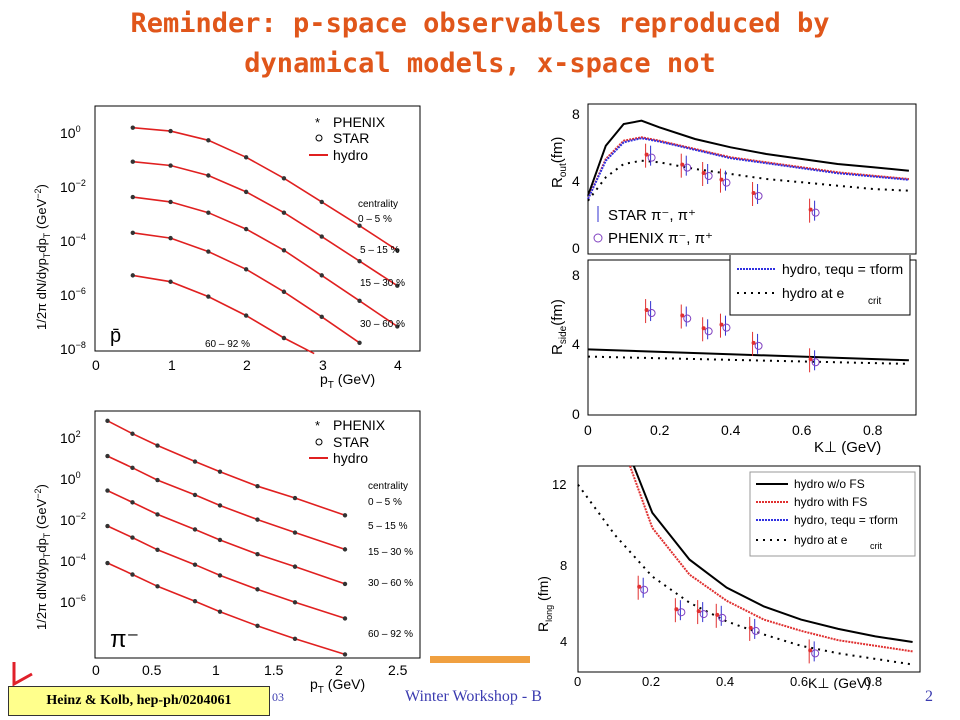 The width and height of the screenshot is (960, 720). I want to click on rlong-marks, so click(745, 565).